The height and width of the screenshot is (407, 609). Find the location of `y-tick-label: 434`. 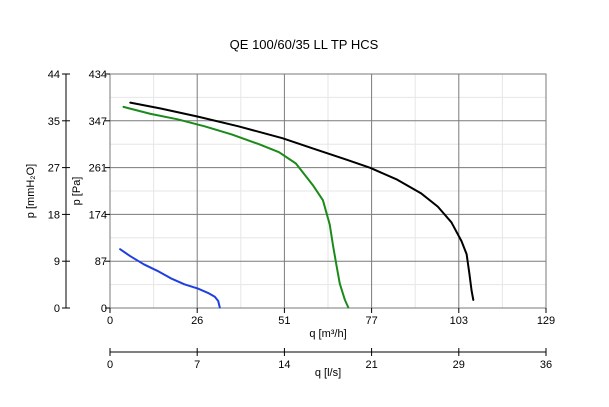

y-tick-label: 434 is located at coordinates (98, 75).